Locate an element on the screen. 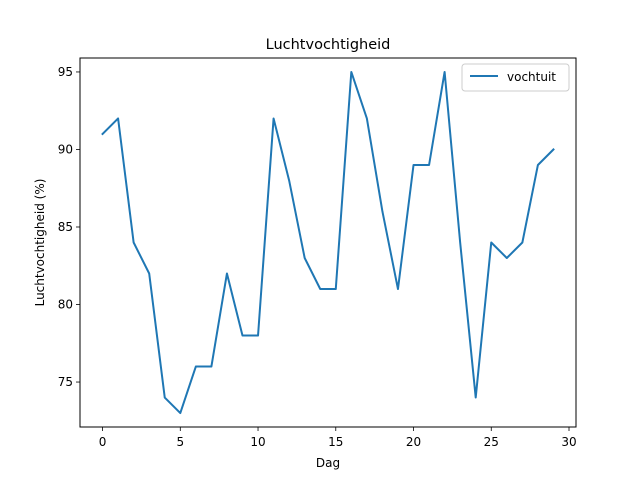 This screenshot has width=640, height=480. x-tick-label: 15 is located at coordinates (335, 442).